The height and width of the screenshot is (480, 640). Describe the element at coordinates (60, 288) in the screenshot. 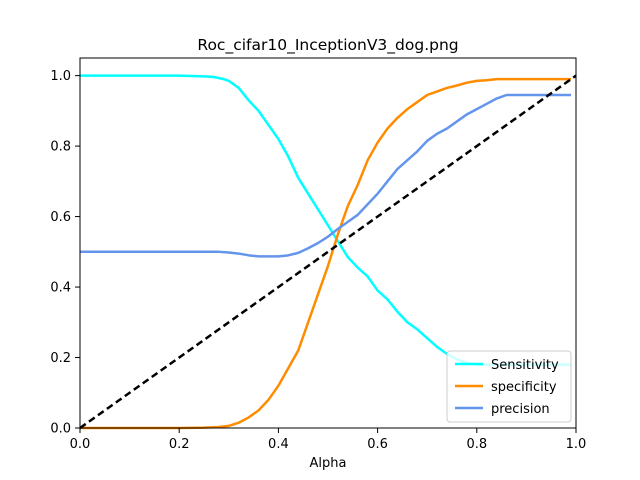

I see `y-tick-label: 0.4` at that location.